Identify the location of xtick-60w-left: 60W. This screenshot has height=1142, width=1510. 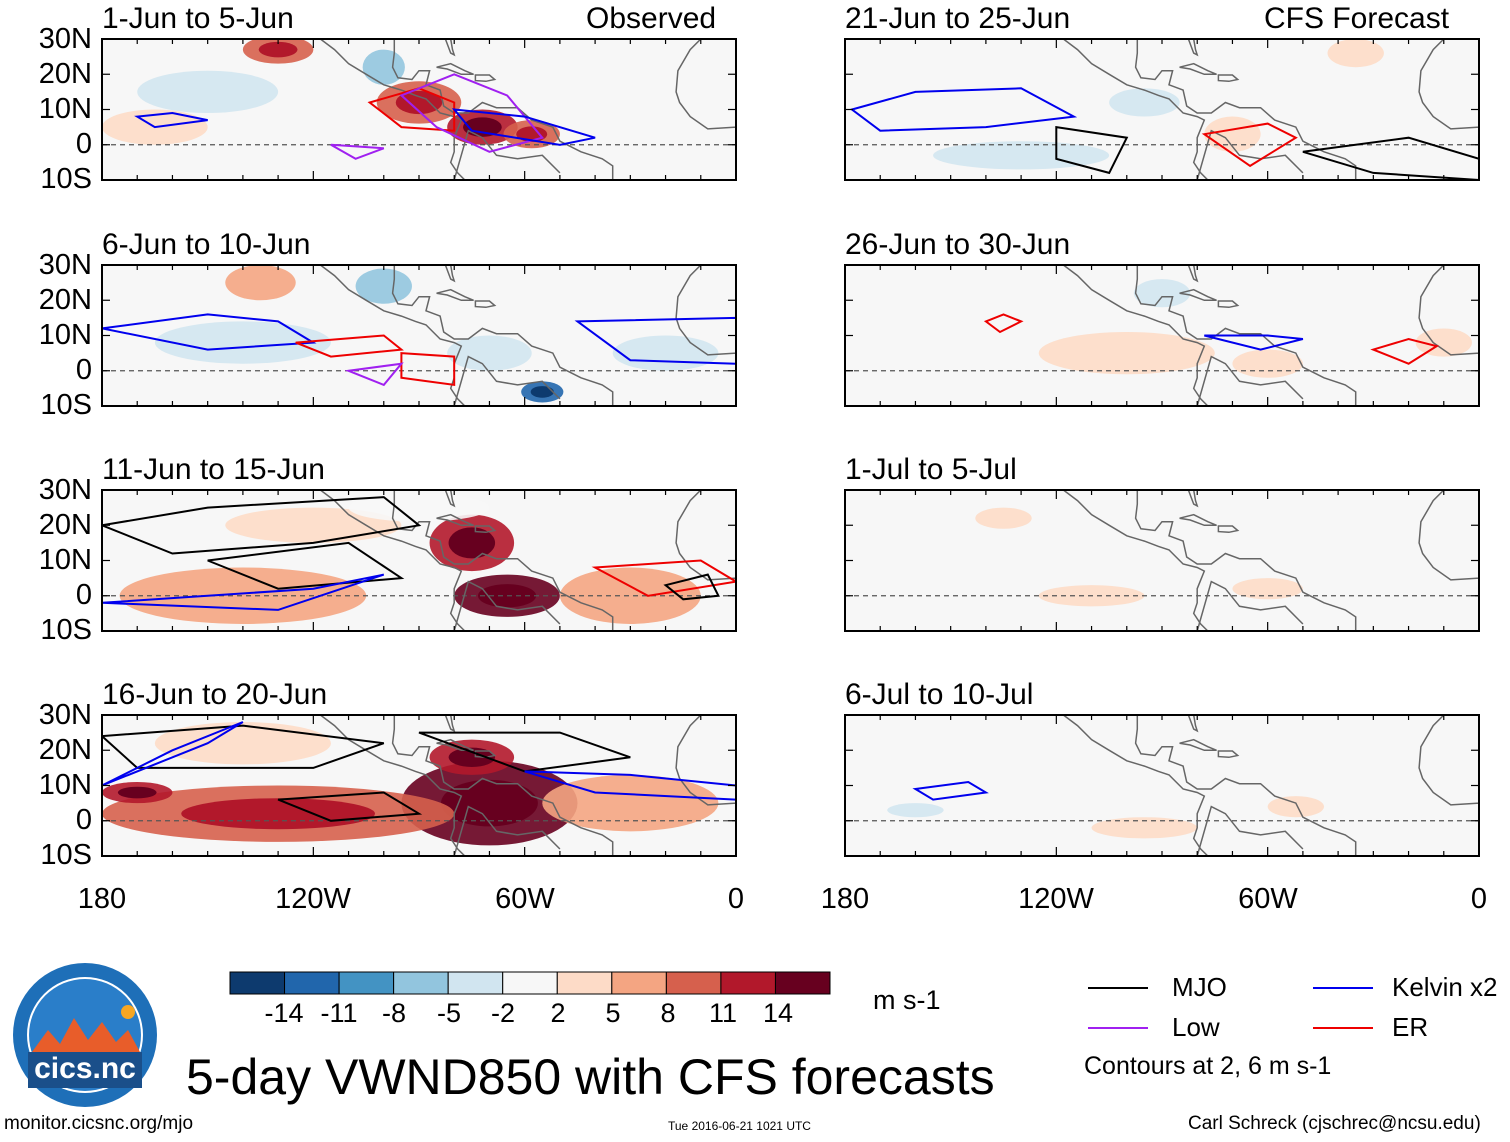
(525, 899).